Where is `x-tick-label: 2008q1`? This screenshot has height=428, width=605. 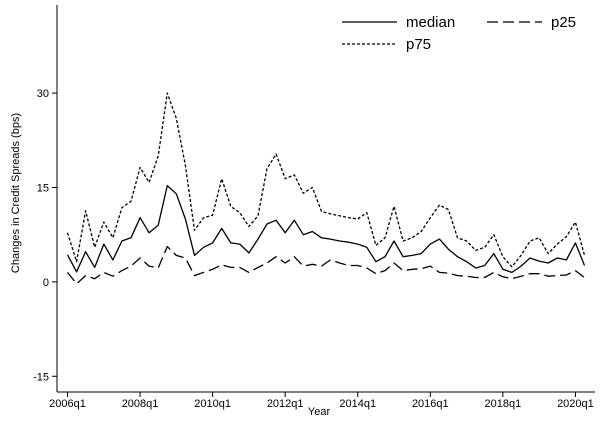 x-tick-label: 2008q1 is located at coordinates (140, 404).